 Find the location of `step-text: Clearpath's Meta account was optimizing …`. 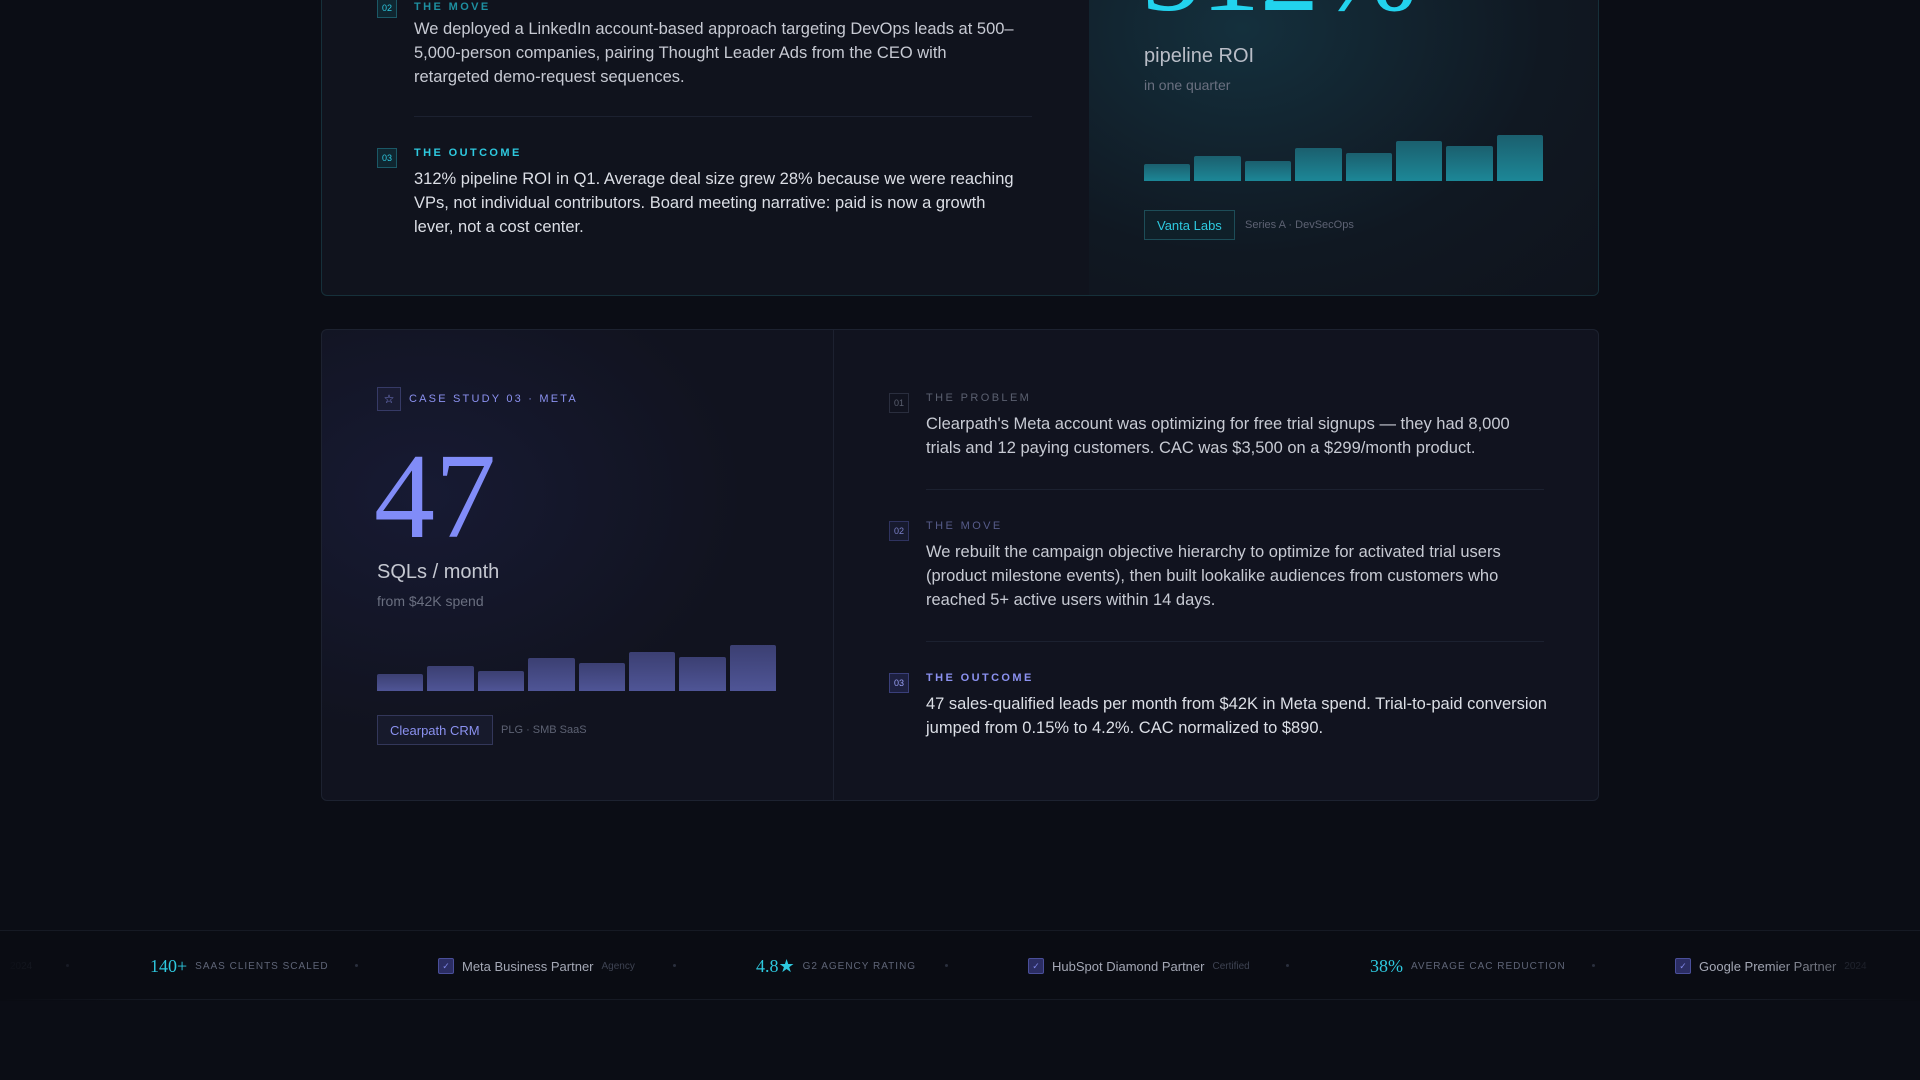

step-text: Clearpath's Meta account was optimizing … is located at coordinates (1218, 436).